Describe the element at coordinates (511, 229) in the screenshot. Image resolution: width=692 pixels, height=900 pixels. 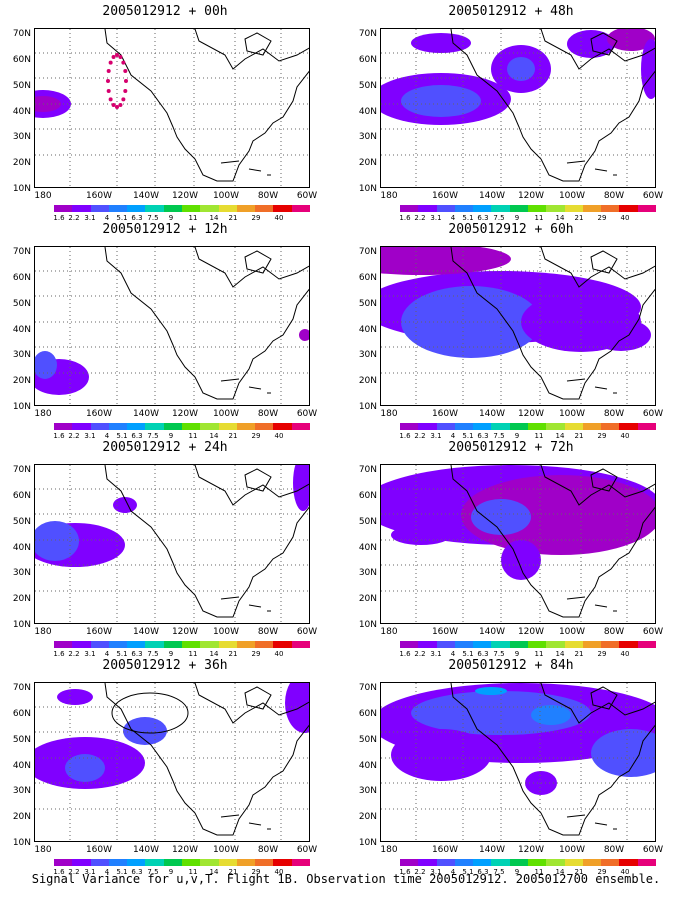
I see `panel-title: 2005012912 + 60h` at that location.